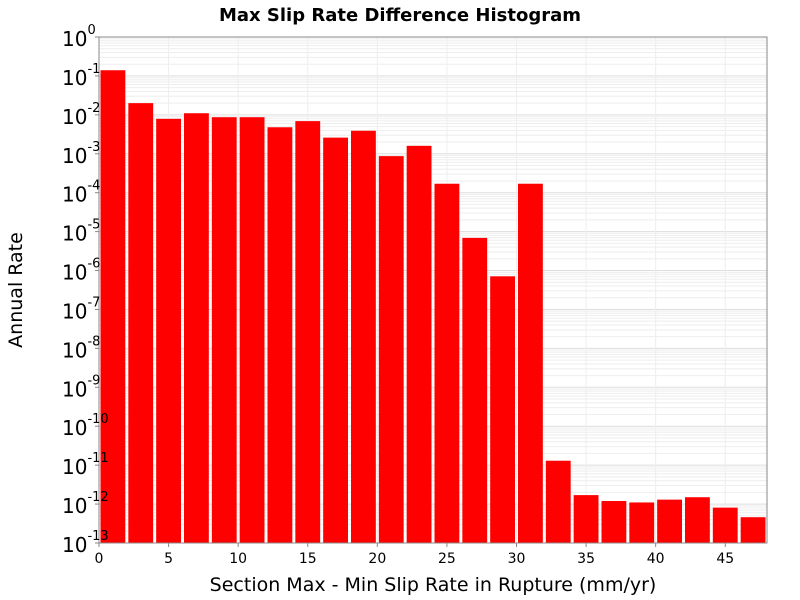 The image size is (800, 600). I want to click on x-axis-ticks: 0 5 10 15 20 25 30 35 40 45, so click(414, 555).